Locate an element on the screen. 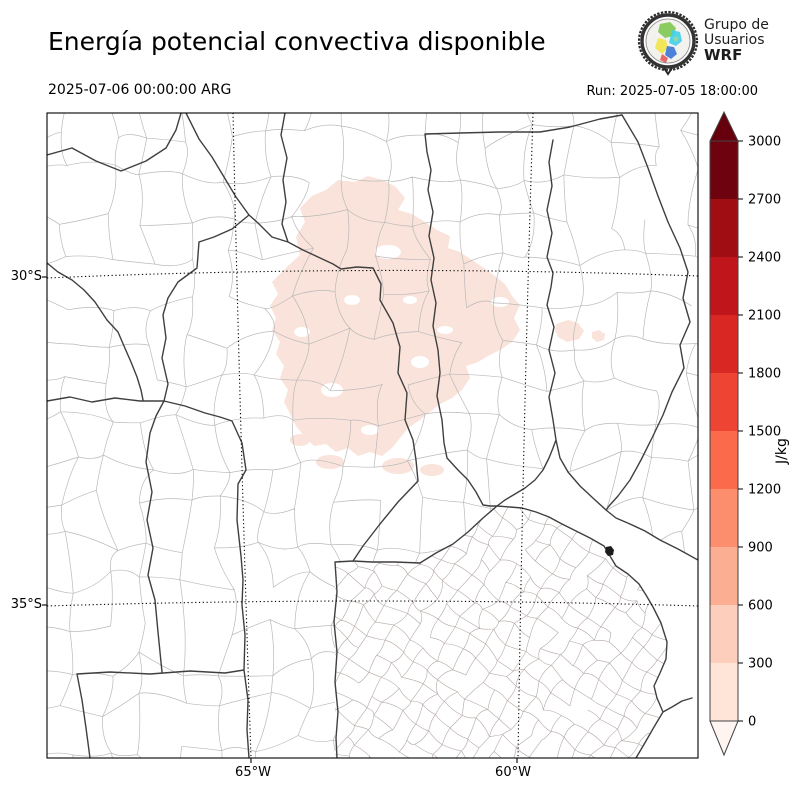 The height and width of the screenshot is (800, 800). lat-label-30s: 30°S is located at coordinates (26, 276).